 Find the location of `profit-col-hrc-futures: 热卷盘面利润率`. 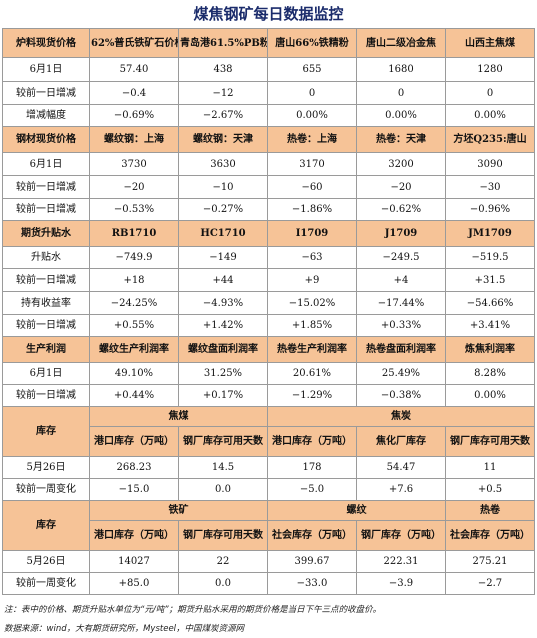

profit-col-hrc-futures: 热卷盘面利润率 is located at coordinates (401, 349).